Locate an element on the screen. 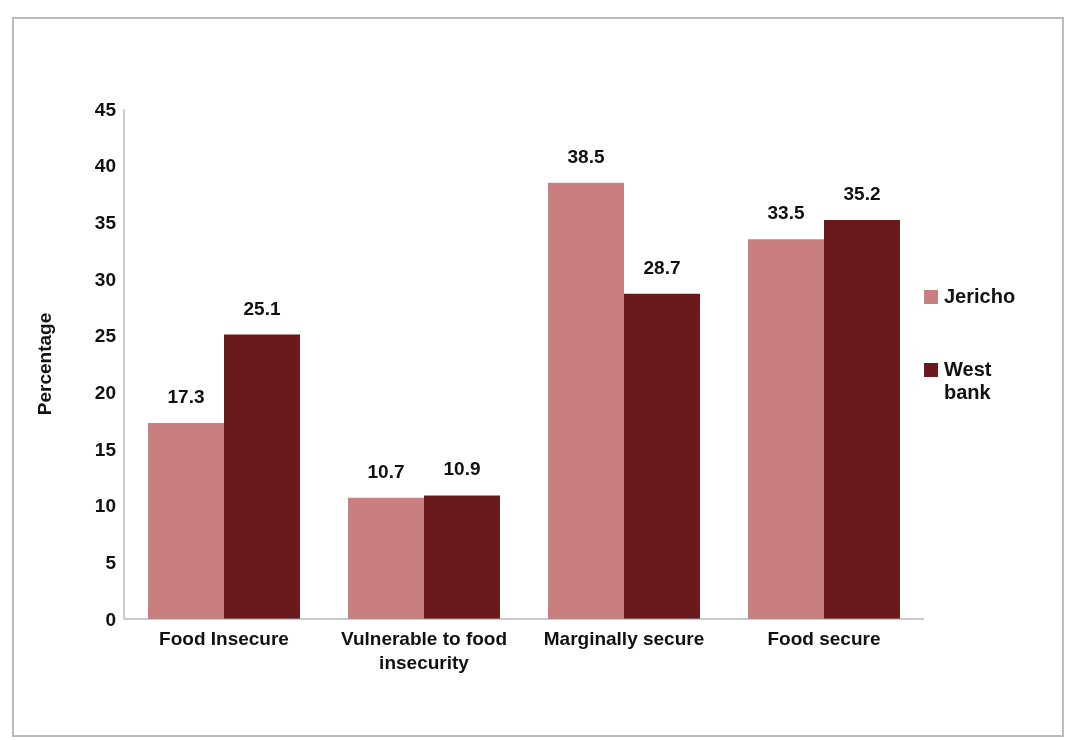 The image size is (1072, 740). y-tick-label: 30 is located at coordinates (105, 279).